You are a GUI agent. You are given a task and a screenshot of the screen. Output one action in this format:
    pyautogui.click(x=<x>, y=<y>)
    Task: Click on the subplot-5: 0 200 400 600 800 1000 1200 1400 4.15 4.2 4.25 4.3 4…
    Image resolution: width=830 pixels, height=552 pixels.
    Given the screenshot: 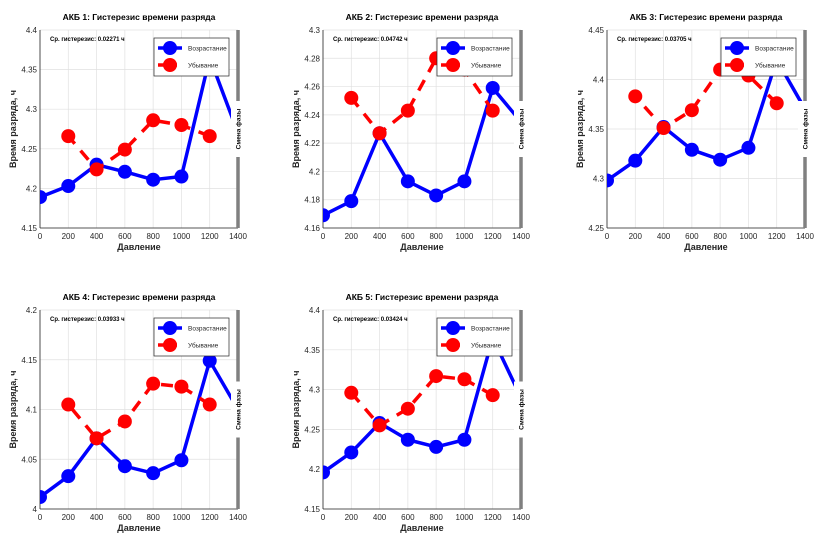 What is the action you would take?
    pyautogui.click(x=410, y=412)
    